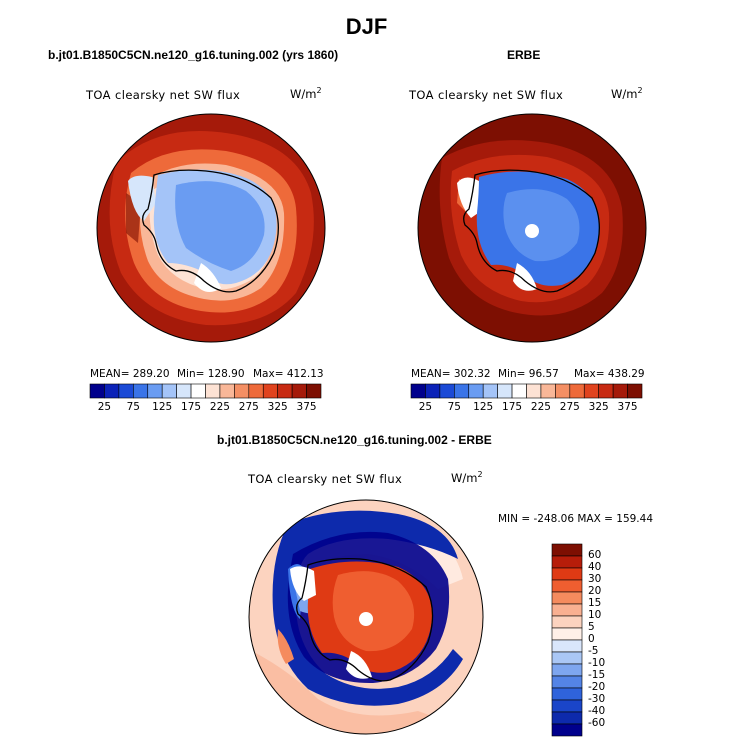 The height and width of the screenshot is (743, 733). What do you see at coordinates (595, 603) in the screenshot?
I see `colorbar-tick-label: 15` at bounding box center [595, 603].